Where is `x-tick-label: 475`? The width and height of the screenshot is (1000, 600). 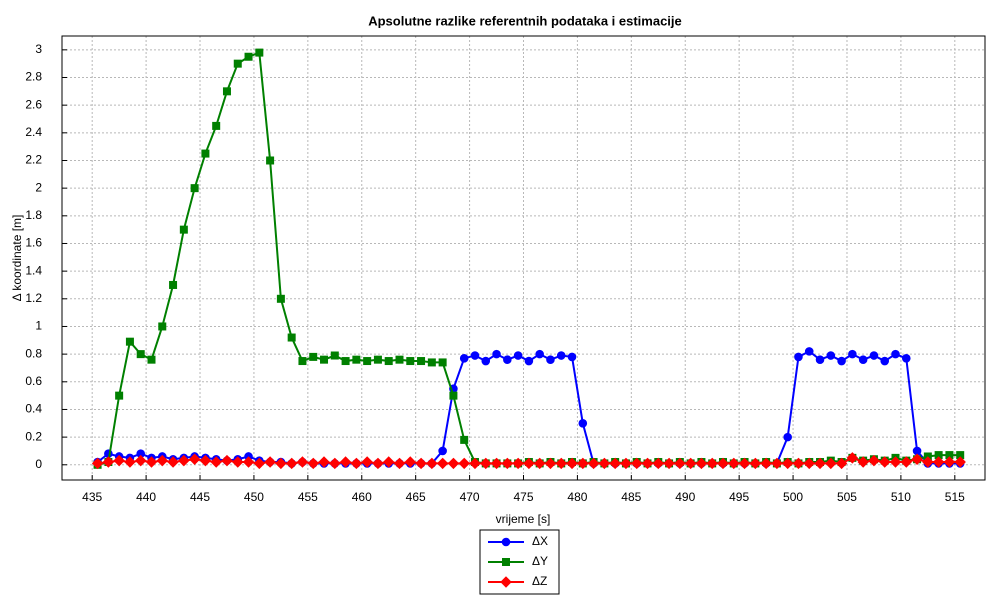
x-tick-label: 475 is located at coordinates (523, 497).